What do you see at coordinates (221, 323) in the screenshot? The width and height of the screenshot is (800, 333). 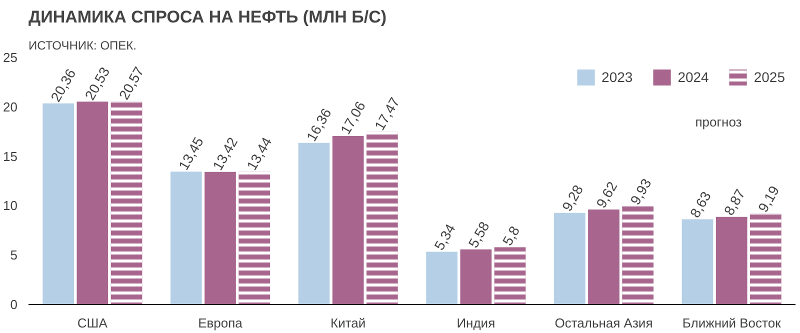 I see `x-tick-label: Европа` at bounding box center [221, 323].